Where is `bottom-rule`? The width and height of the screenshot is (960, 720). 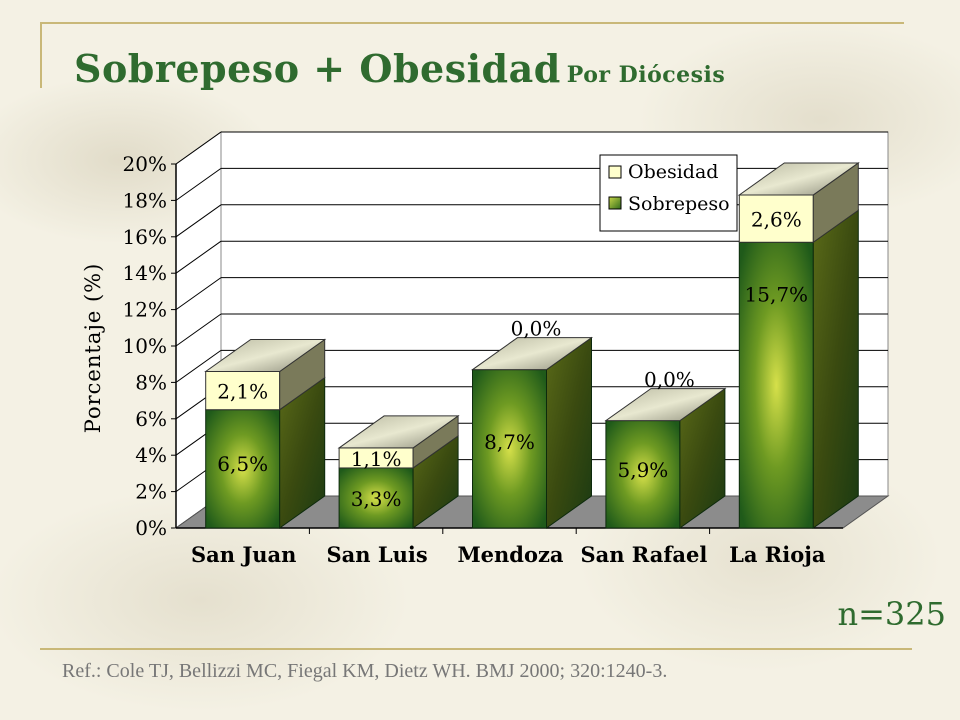
bottom-rule is located at coordinates (476, 649).